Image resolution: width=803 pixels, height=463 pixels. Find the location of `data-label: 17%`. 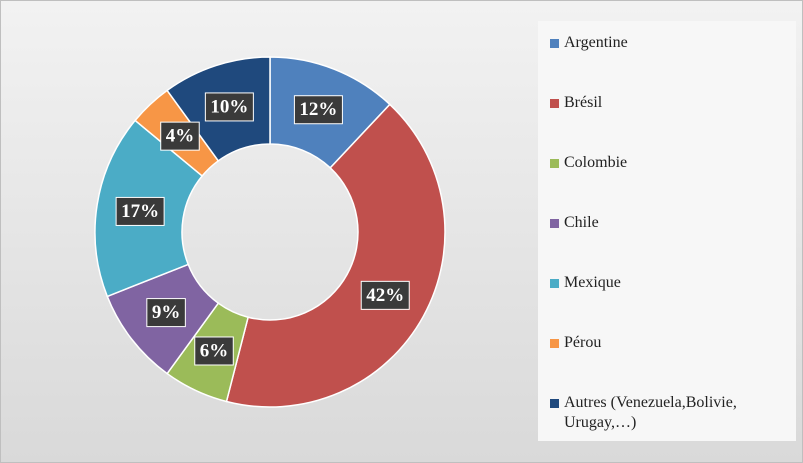

data-label: 17% is located at coordinates (140, 211).